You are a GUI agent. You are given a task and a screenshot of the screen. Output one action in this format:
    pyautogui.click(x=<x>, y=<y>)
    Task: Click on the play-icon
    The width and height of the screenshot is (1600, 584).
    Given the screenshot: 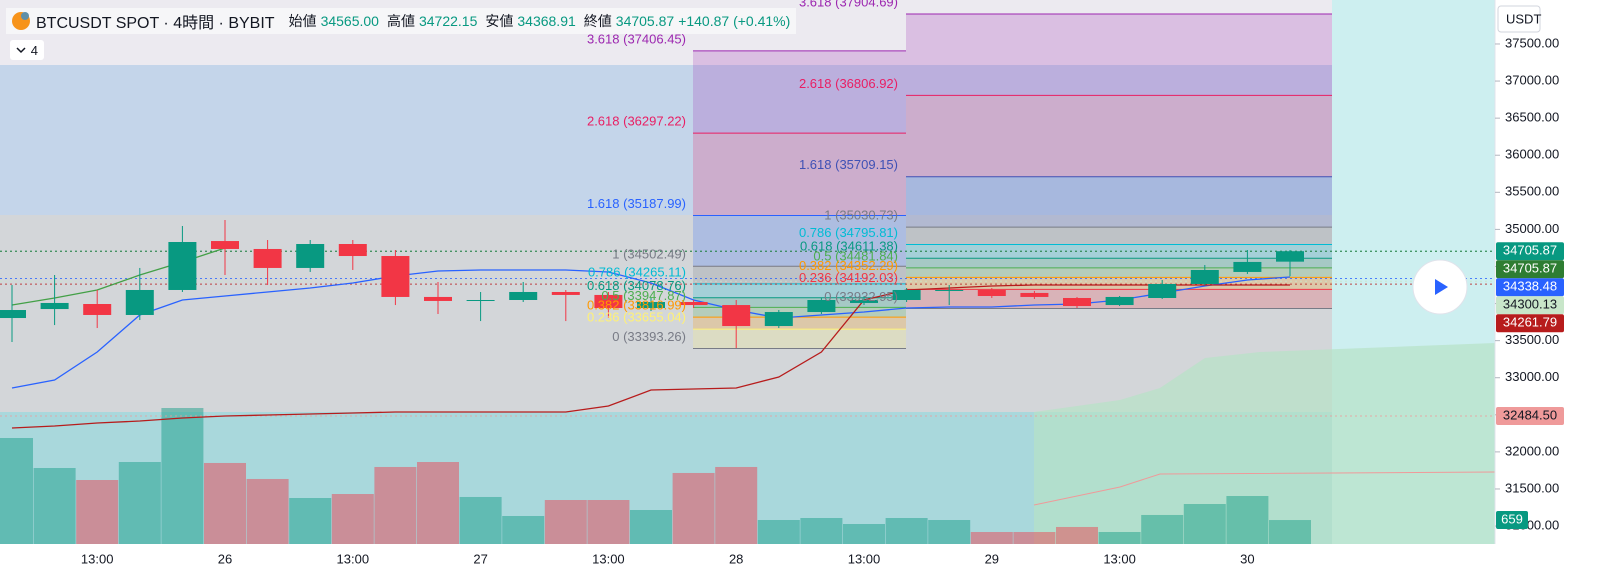 What is the action you would take?
    pyautogui.click(x=1441, y=287)
    